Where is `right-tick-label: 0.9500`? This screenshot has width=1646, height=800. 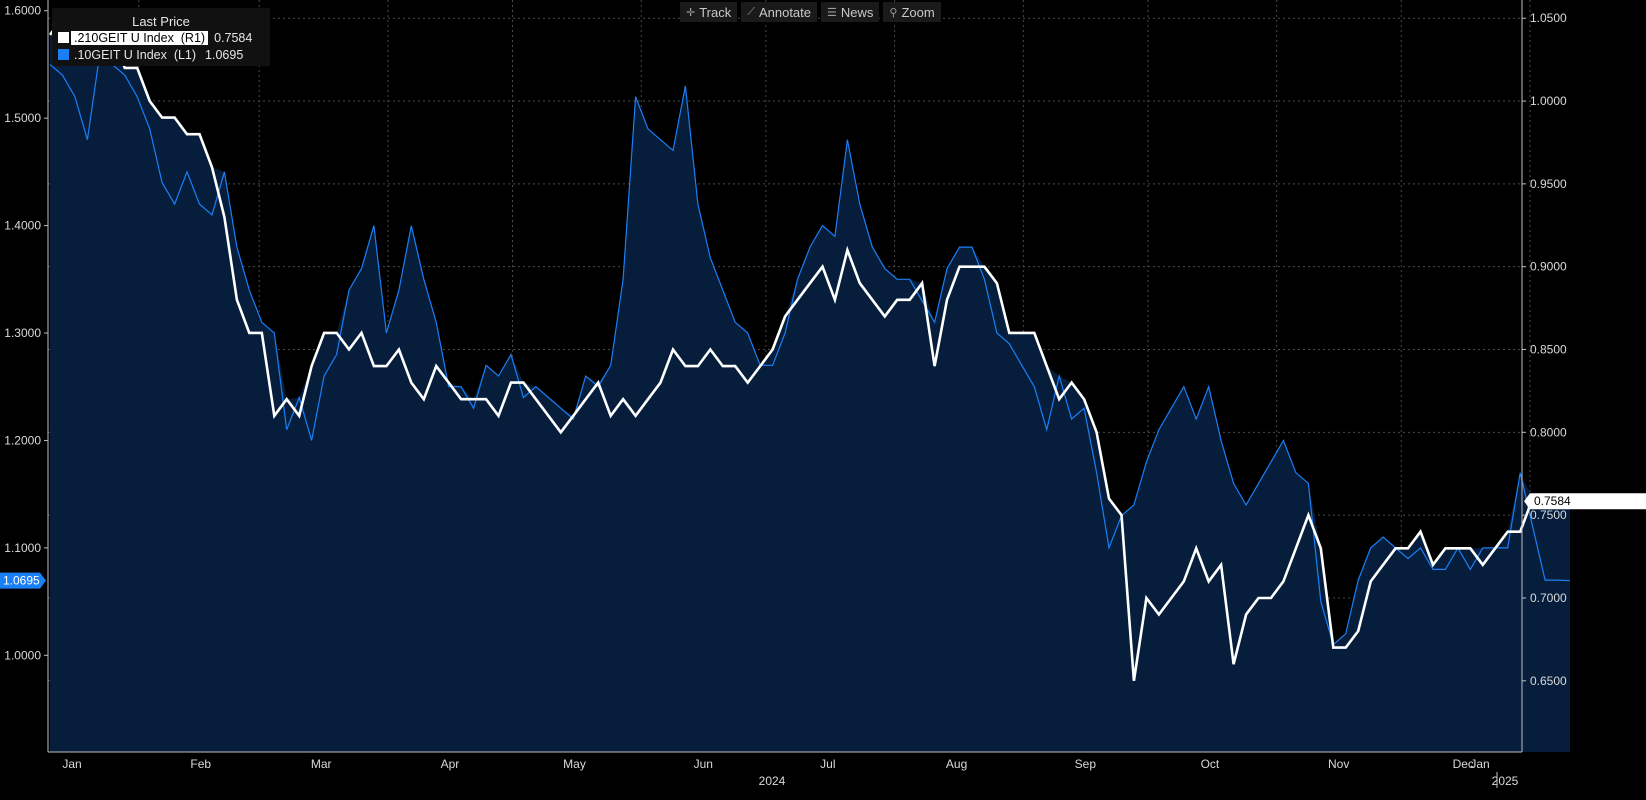 right-tick-label: 0.9500 is located at coordinates (1548, 184).